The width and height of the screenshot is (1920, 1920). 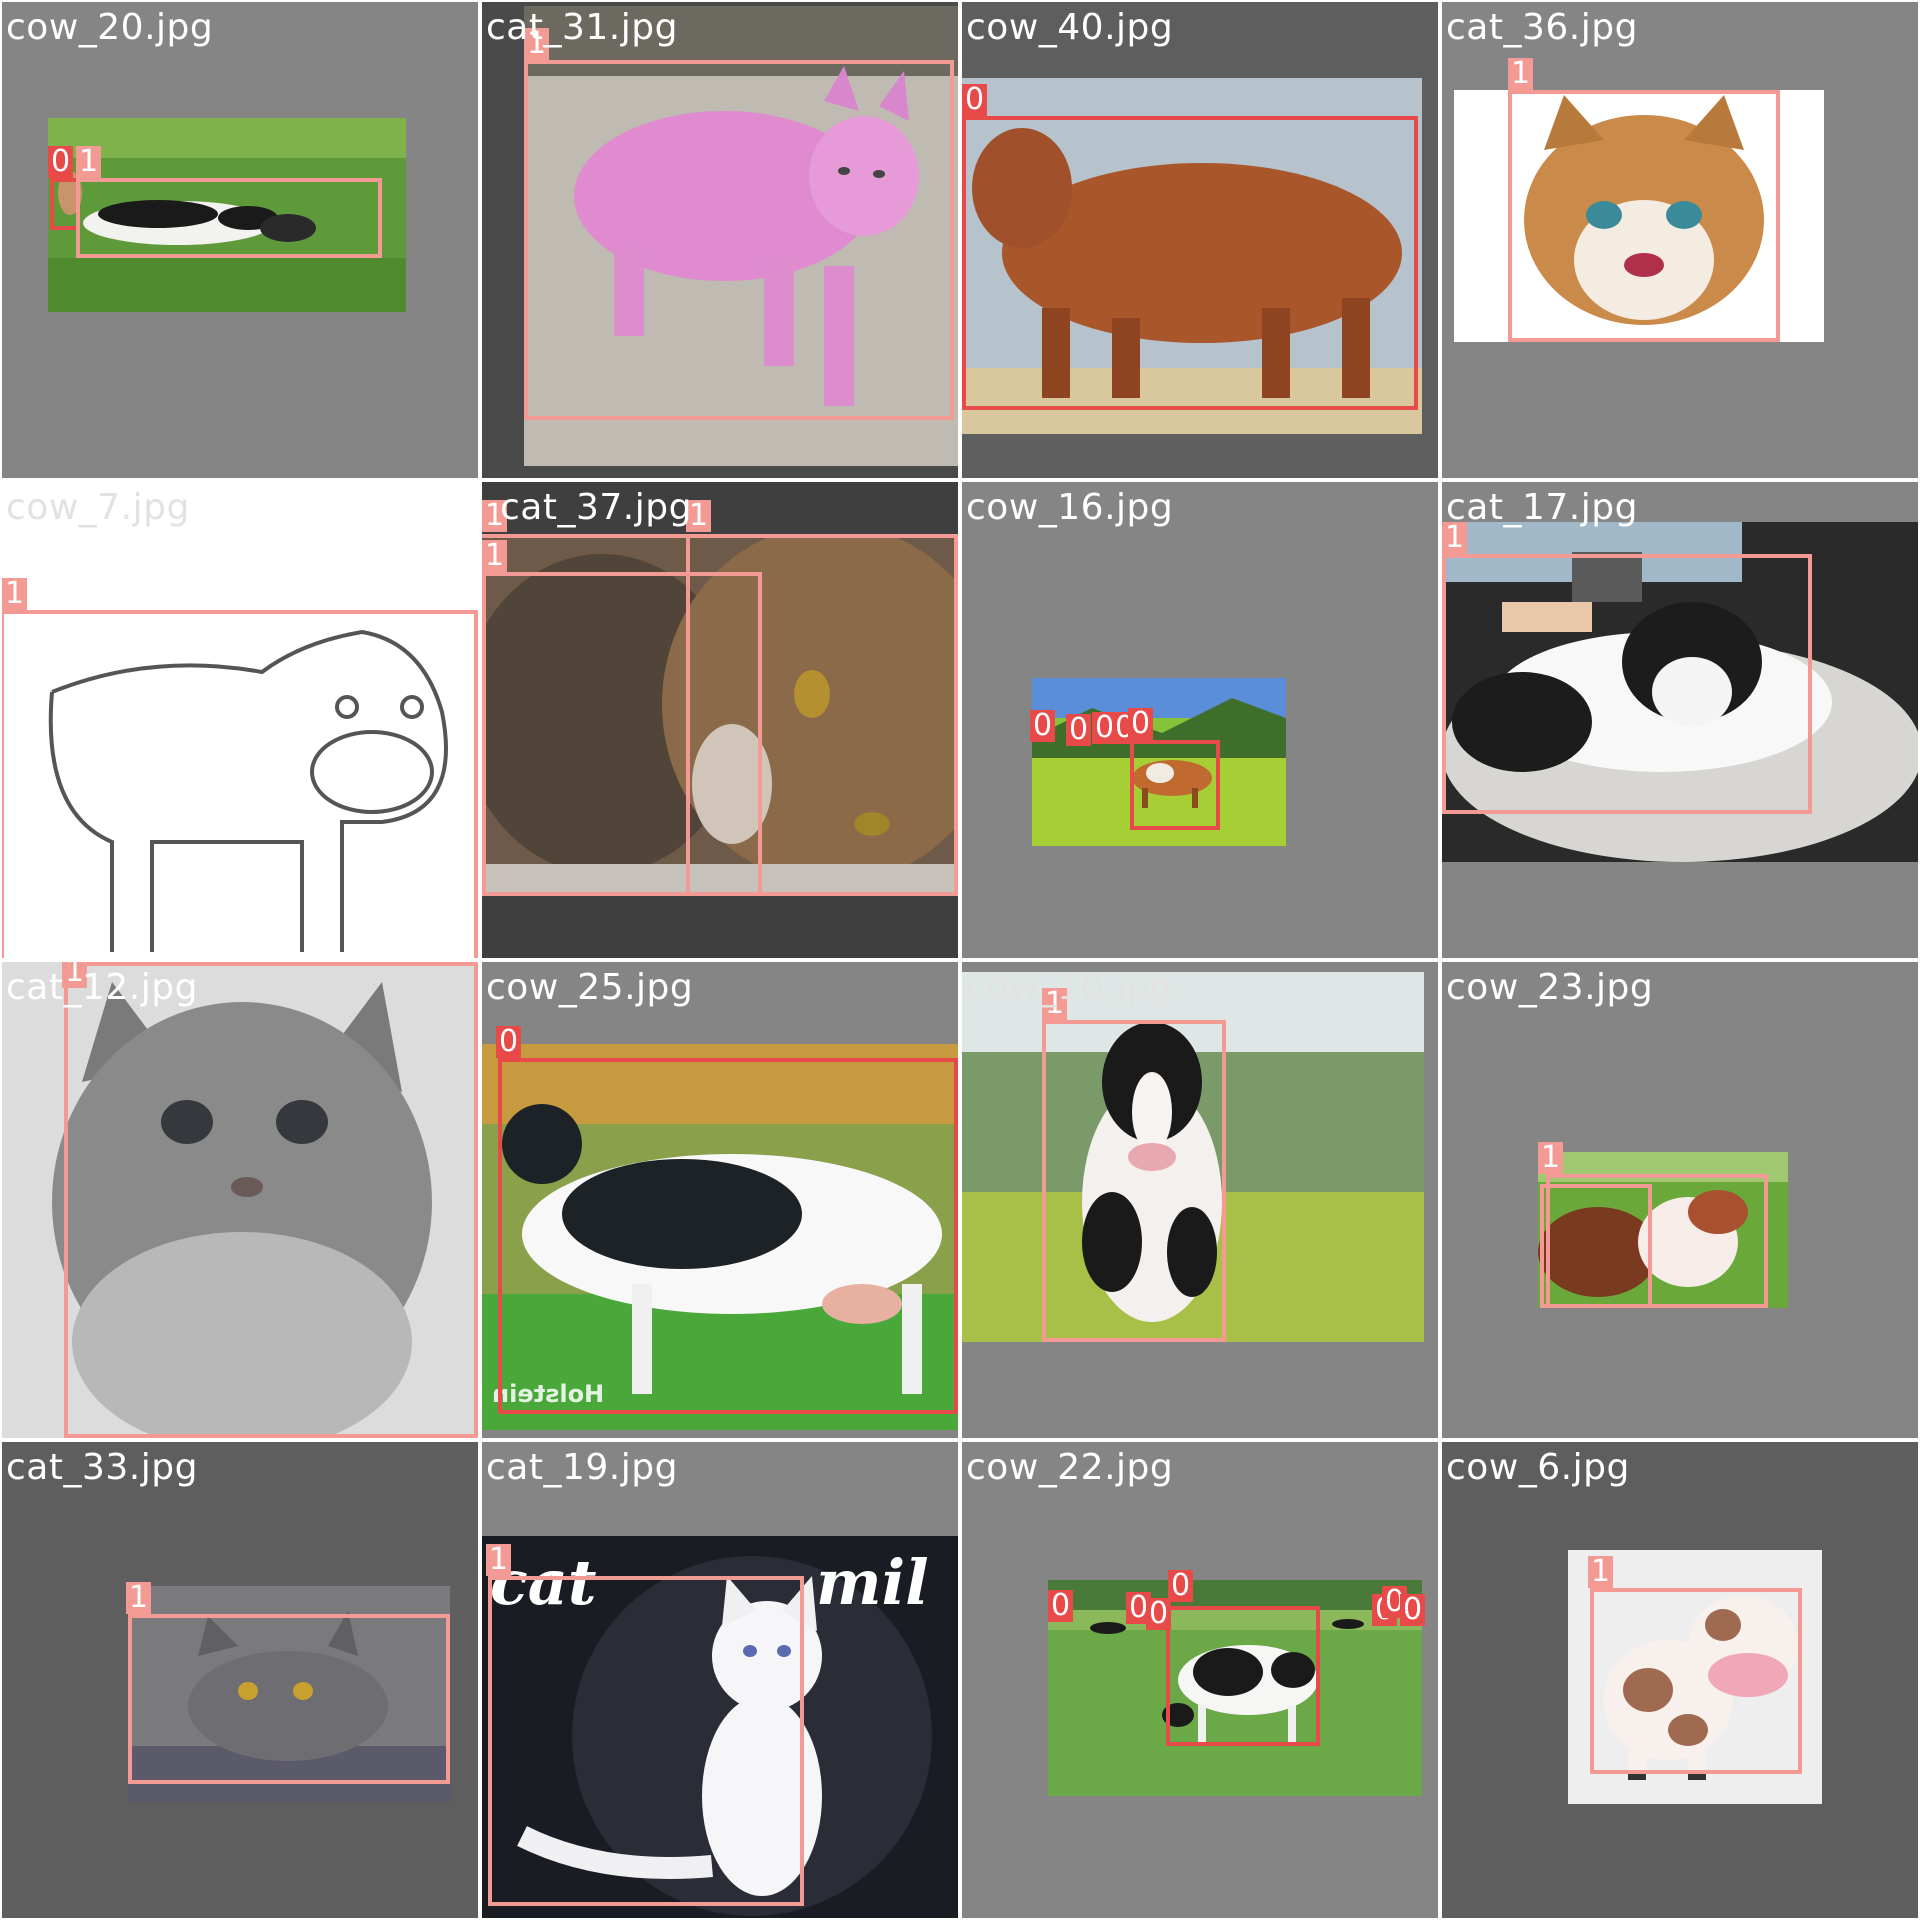 I want to click on tile-name-cow-7: cow_7.jpg, so click(x=98, y=507).